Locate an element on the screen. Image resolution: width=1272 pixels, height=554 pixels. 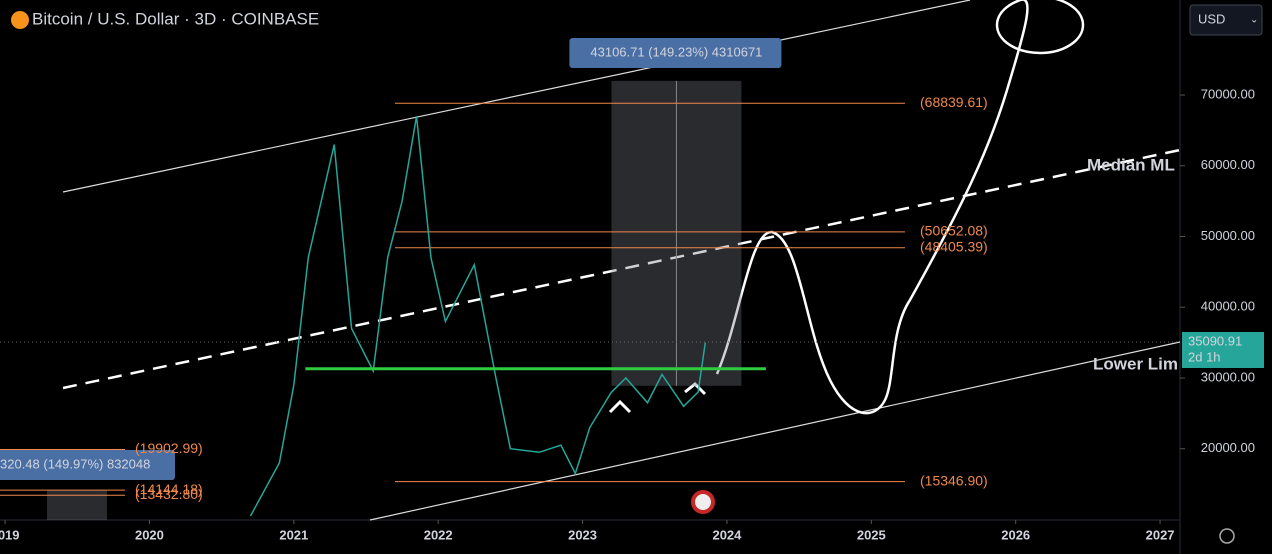
x-tick-label: 2019 is located at coordinates (10, 534).